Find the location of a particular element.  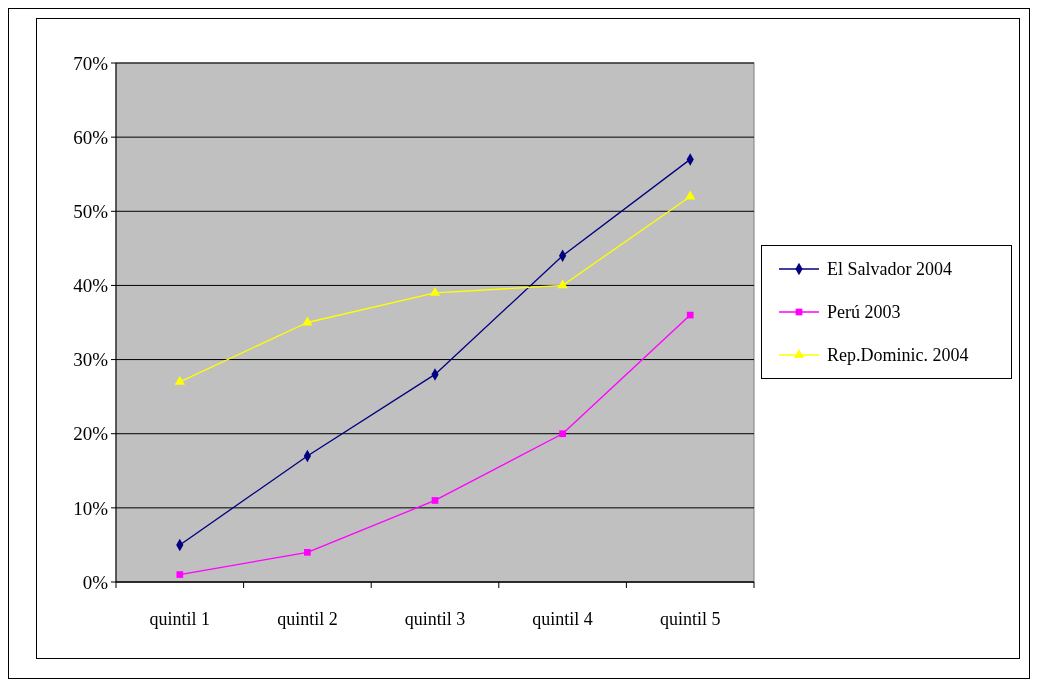

y-tick-label: 40% is located at coordinates (91, 286).